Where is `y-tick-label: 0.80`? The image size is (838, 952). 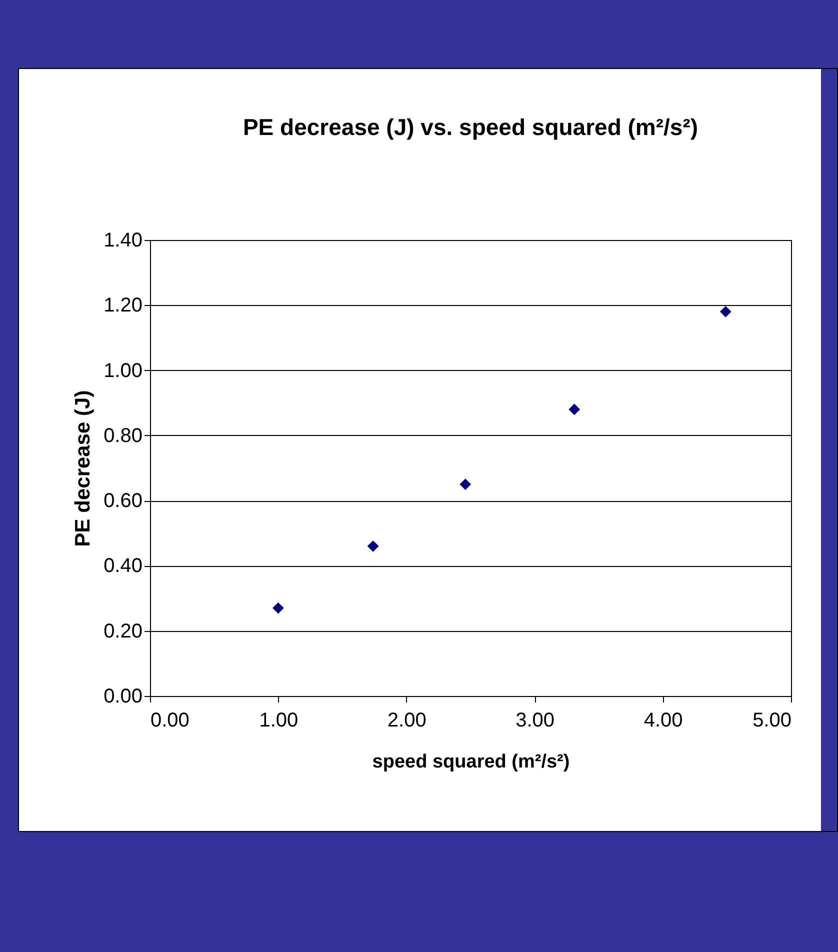 y-tick-label: 0.80 is located at coordinates (123, 435).